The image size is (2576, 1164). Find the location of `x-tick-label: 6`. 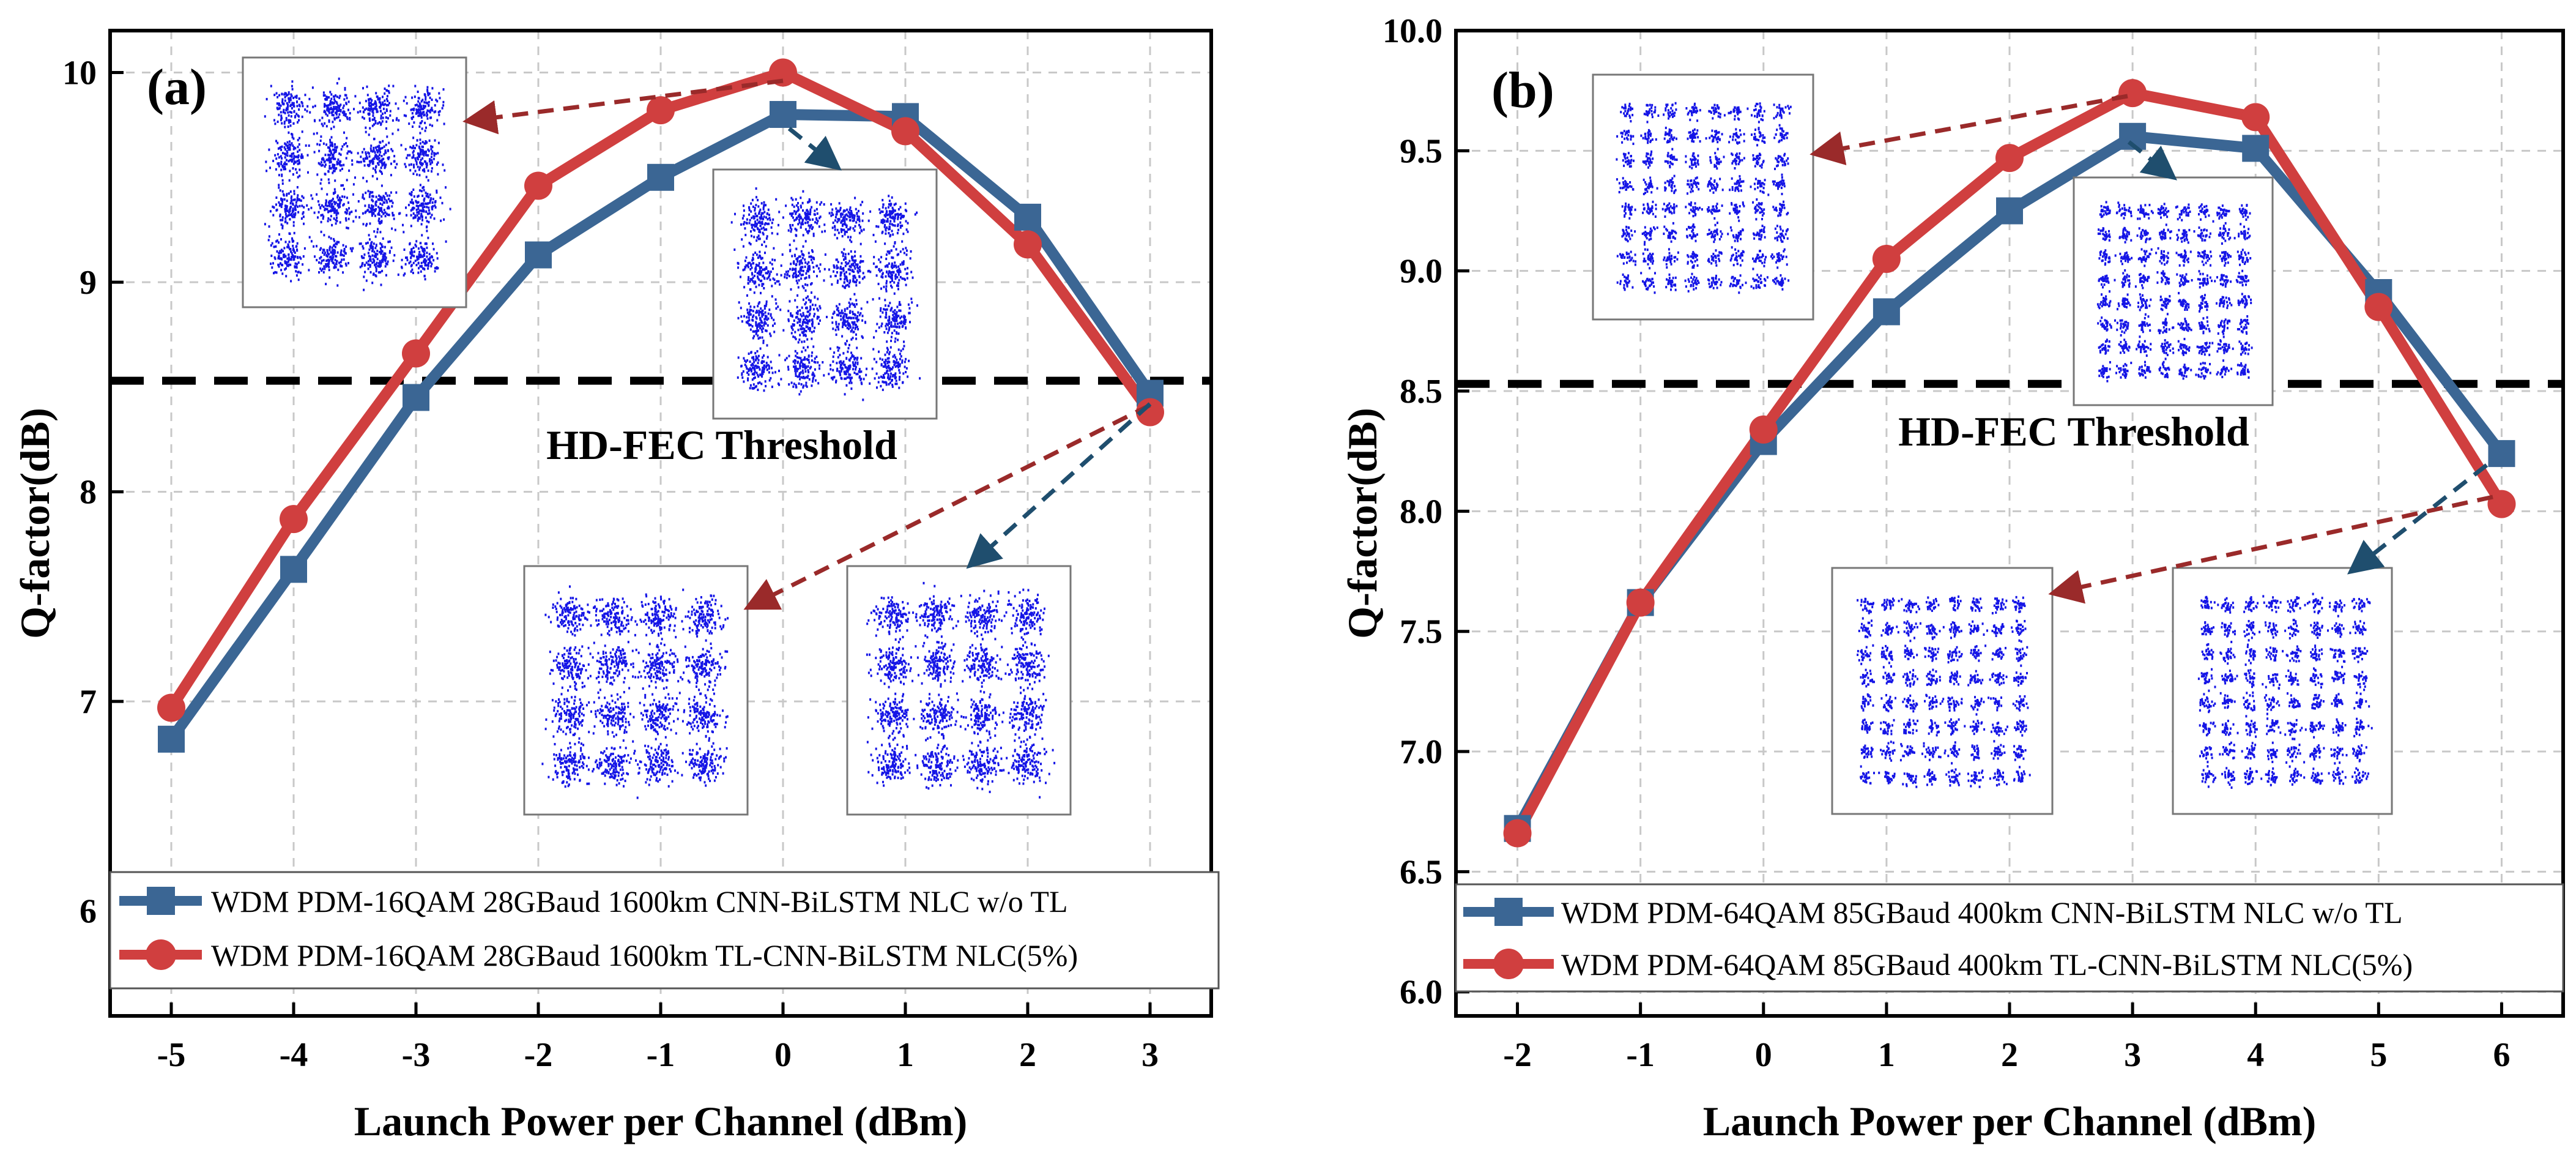

x-tick-label: 6 is located at coordinates (2501, 1055).